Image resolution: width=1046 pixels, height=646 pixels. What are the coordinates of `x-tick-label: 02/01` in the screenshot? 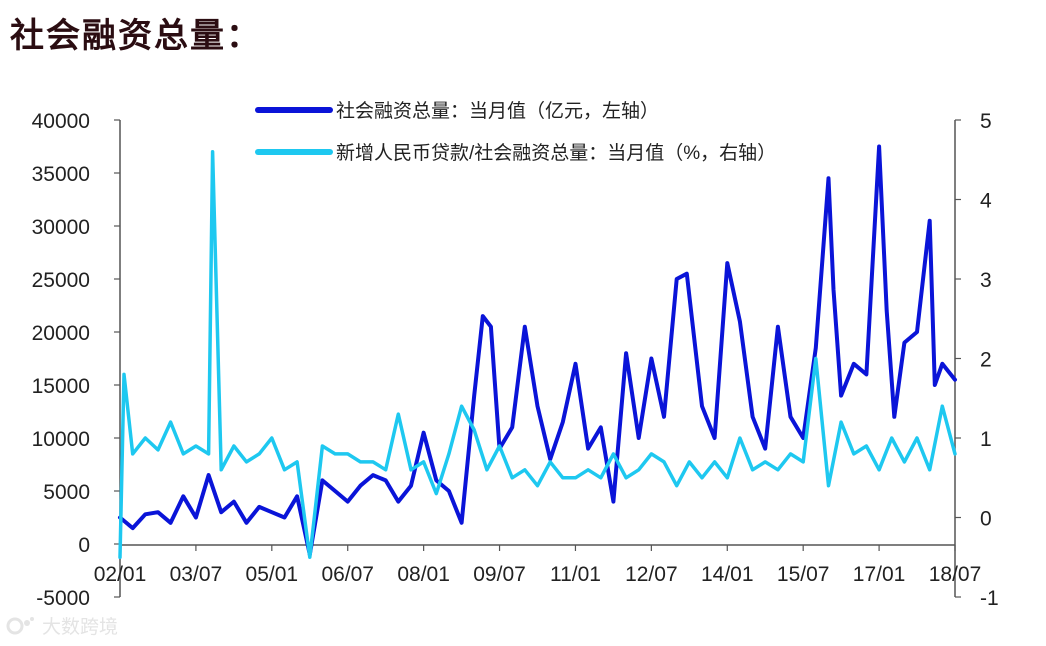 It's located at (120, 574).